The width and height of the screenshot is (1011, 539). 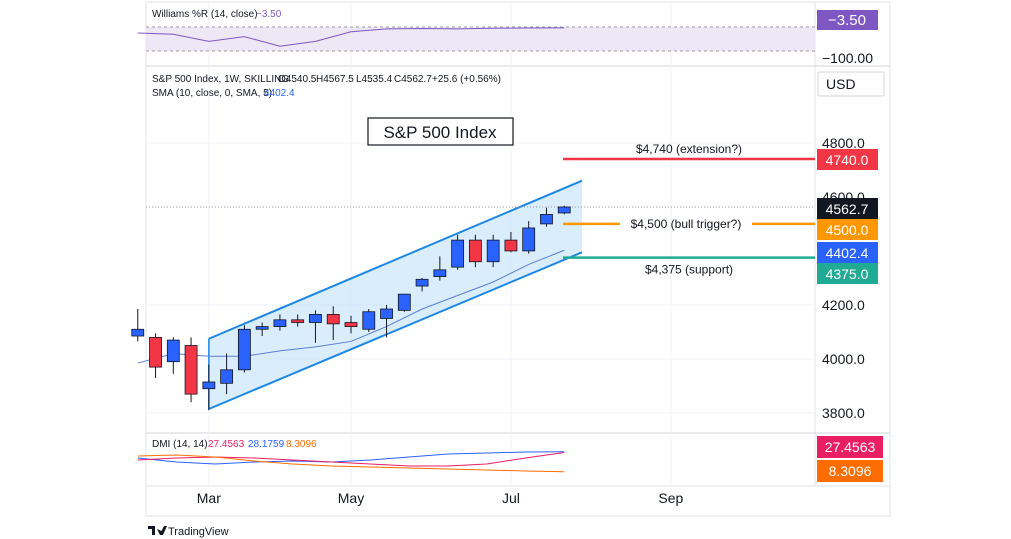 What do you see at coordinates (670, 498) in the screenshot?
I see `time-label-sep: Sep` at bounding box center [670, 498].